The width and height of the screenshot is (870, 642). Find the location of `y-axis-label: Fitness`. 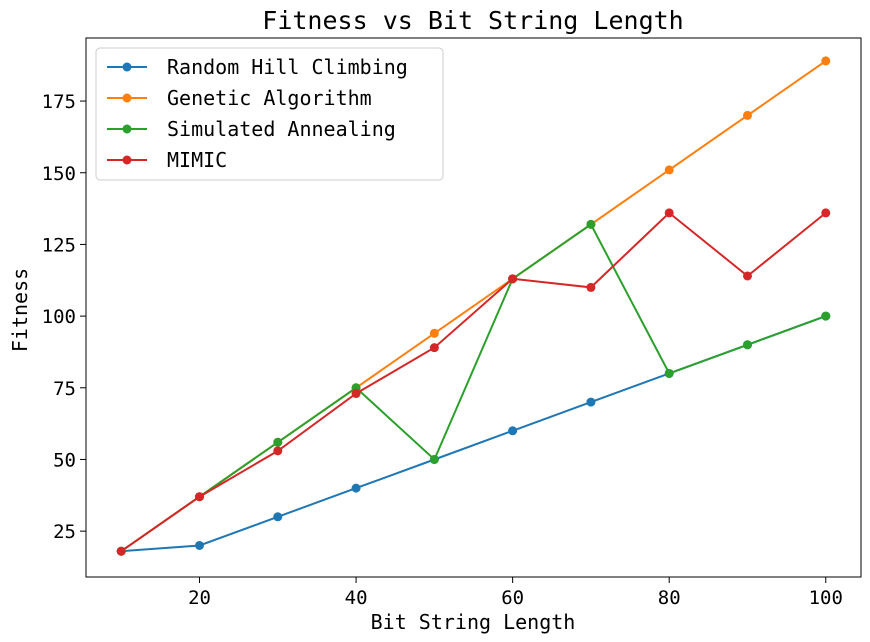

y-axis-label: Fitness is located at coordinates (20, 310).